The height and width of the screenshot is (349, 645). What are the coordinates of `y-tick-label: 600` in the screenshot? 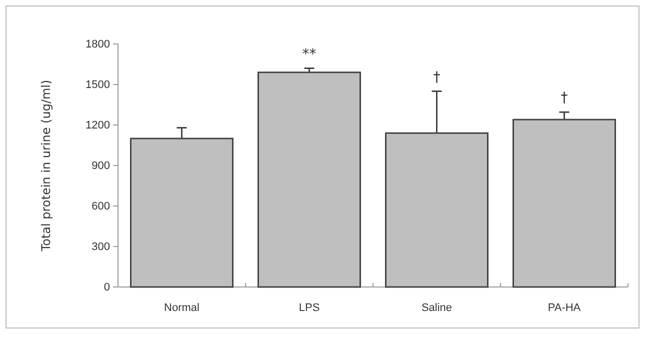 It's located at (101, 206).